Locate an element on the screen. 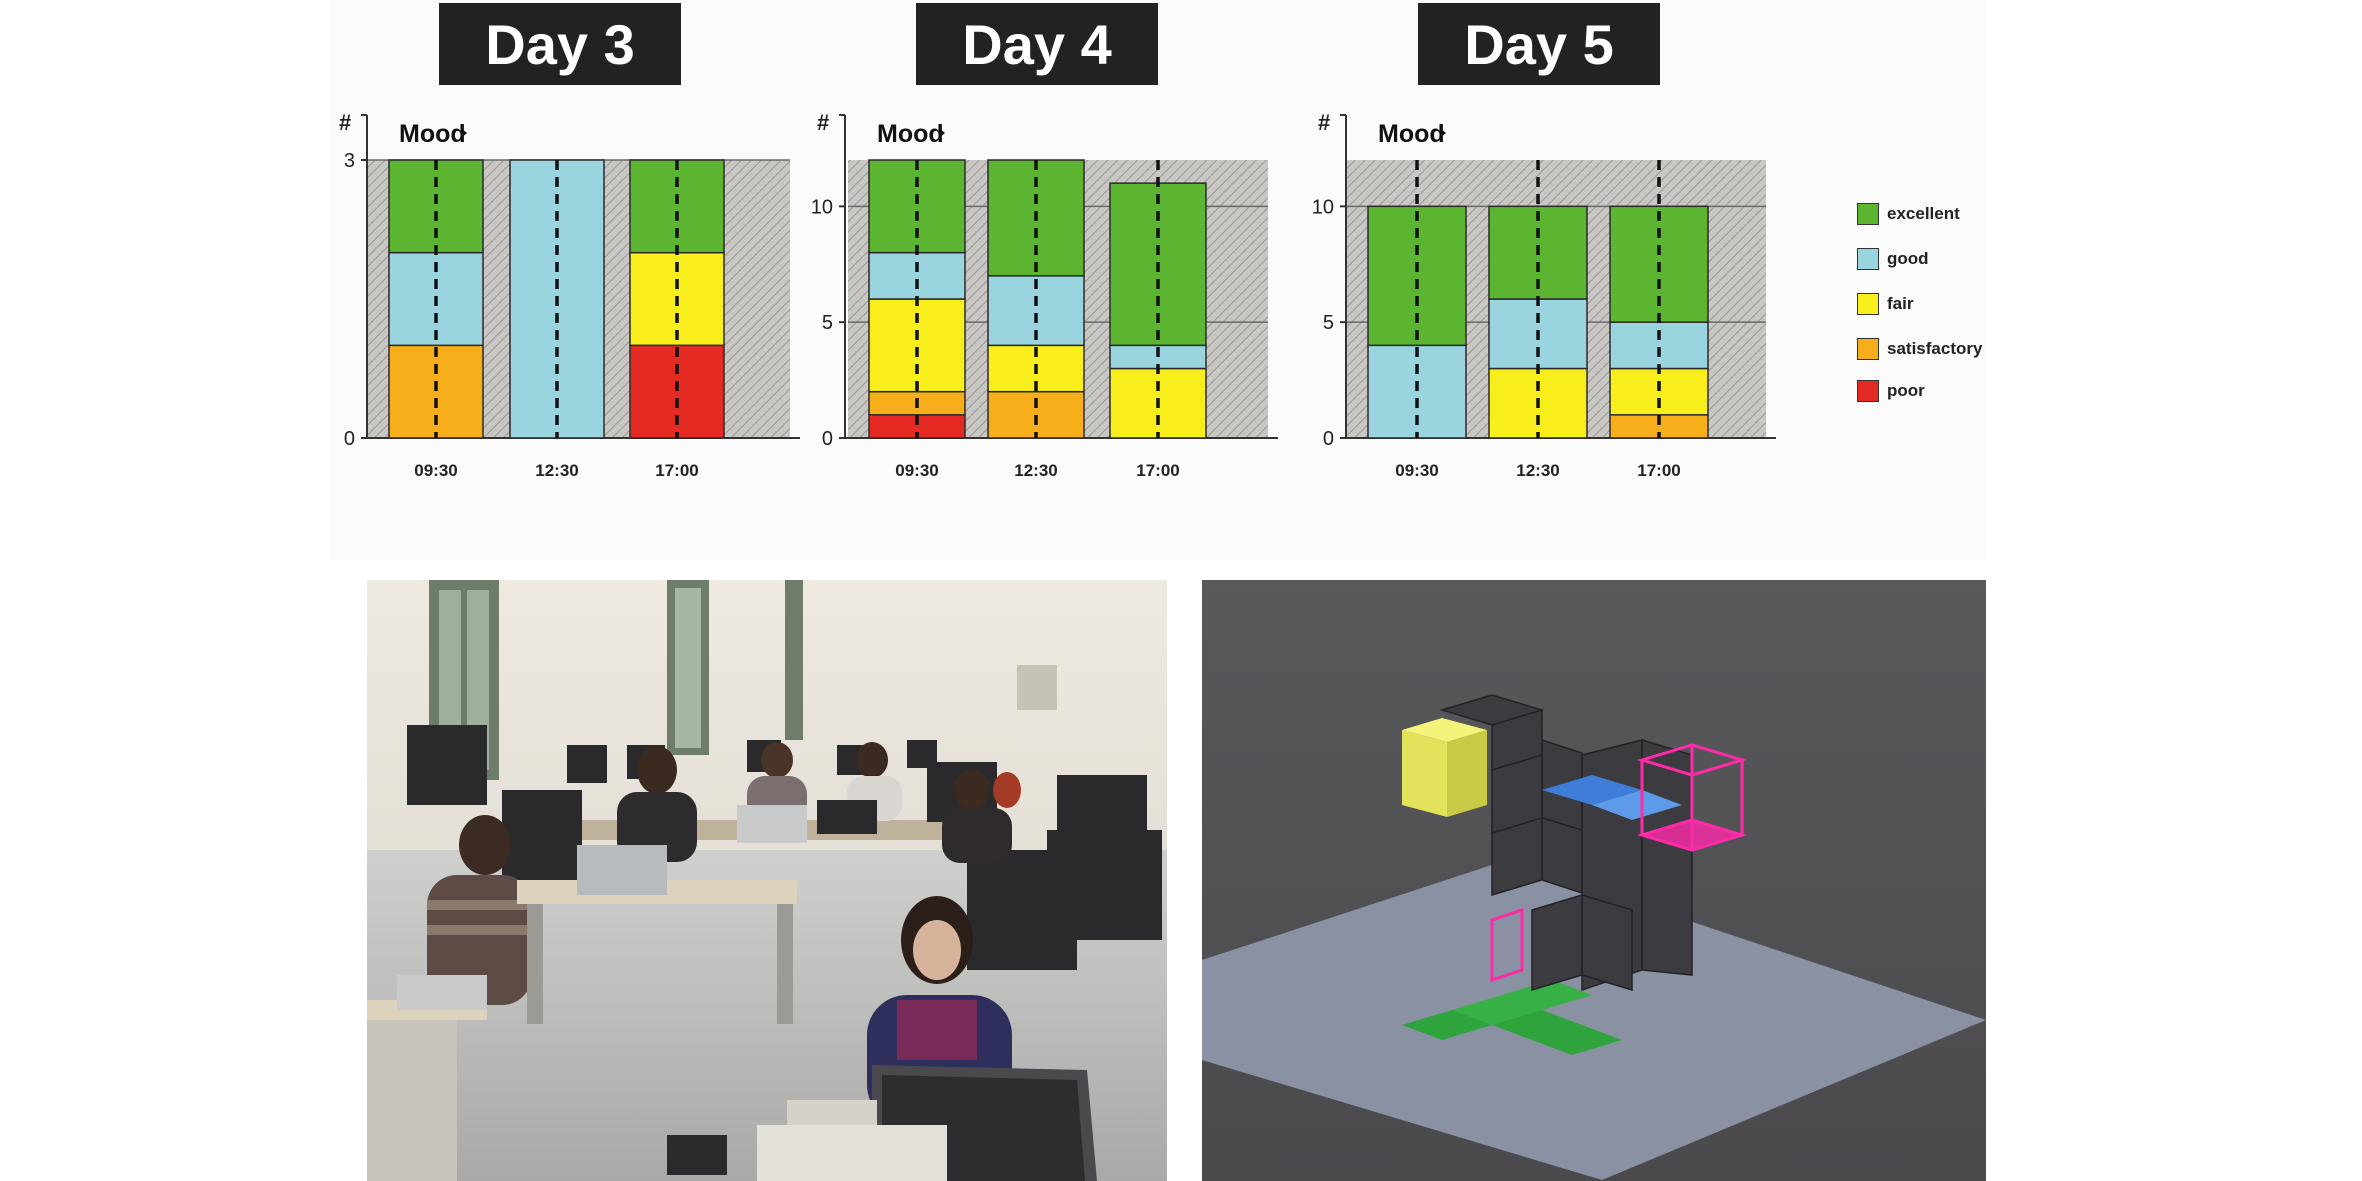 The height and width of the screenshot is (1181, 2362). chart-day-5: #0 5 10 Mood 09:30 12:30 17:00 is located at coordinates (1544, 295).